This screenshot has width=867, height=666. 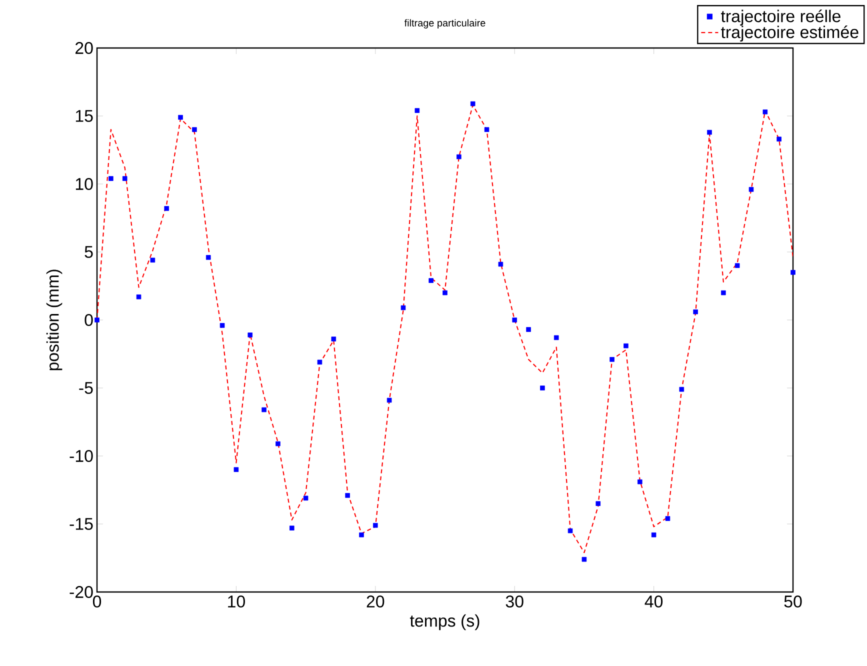 I want to click on x-tick-label: 50, so click(x=793, y=602).